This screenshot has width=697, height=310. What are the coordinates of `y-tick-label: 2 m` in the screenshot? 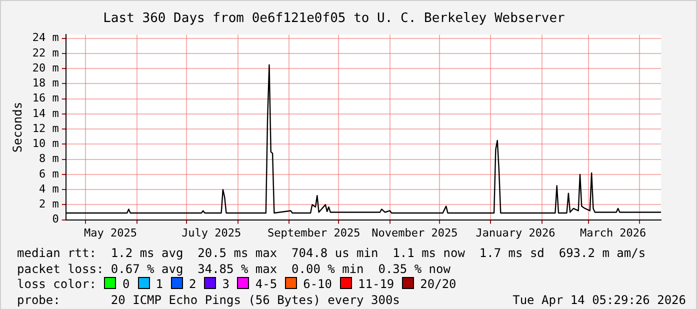 It's located at (49, 204).